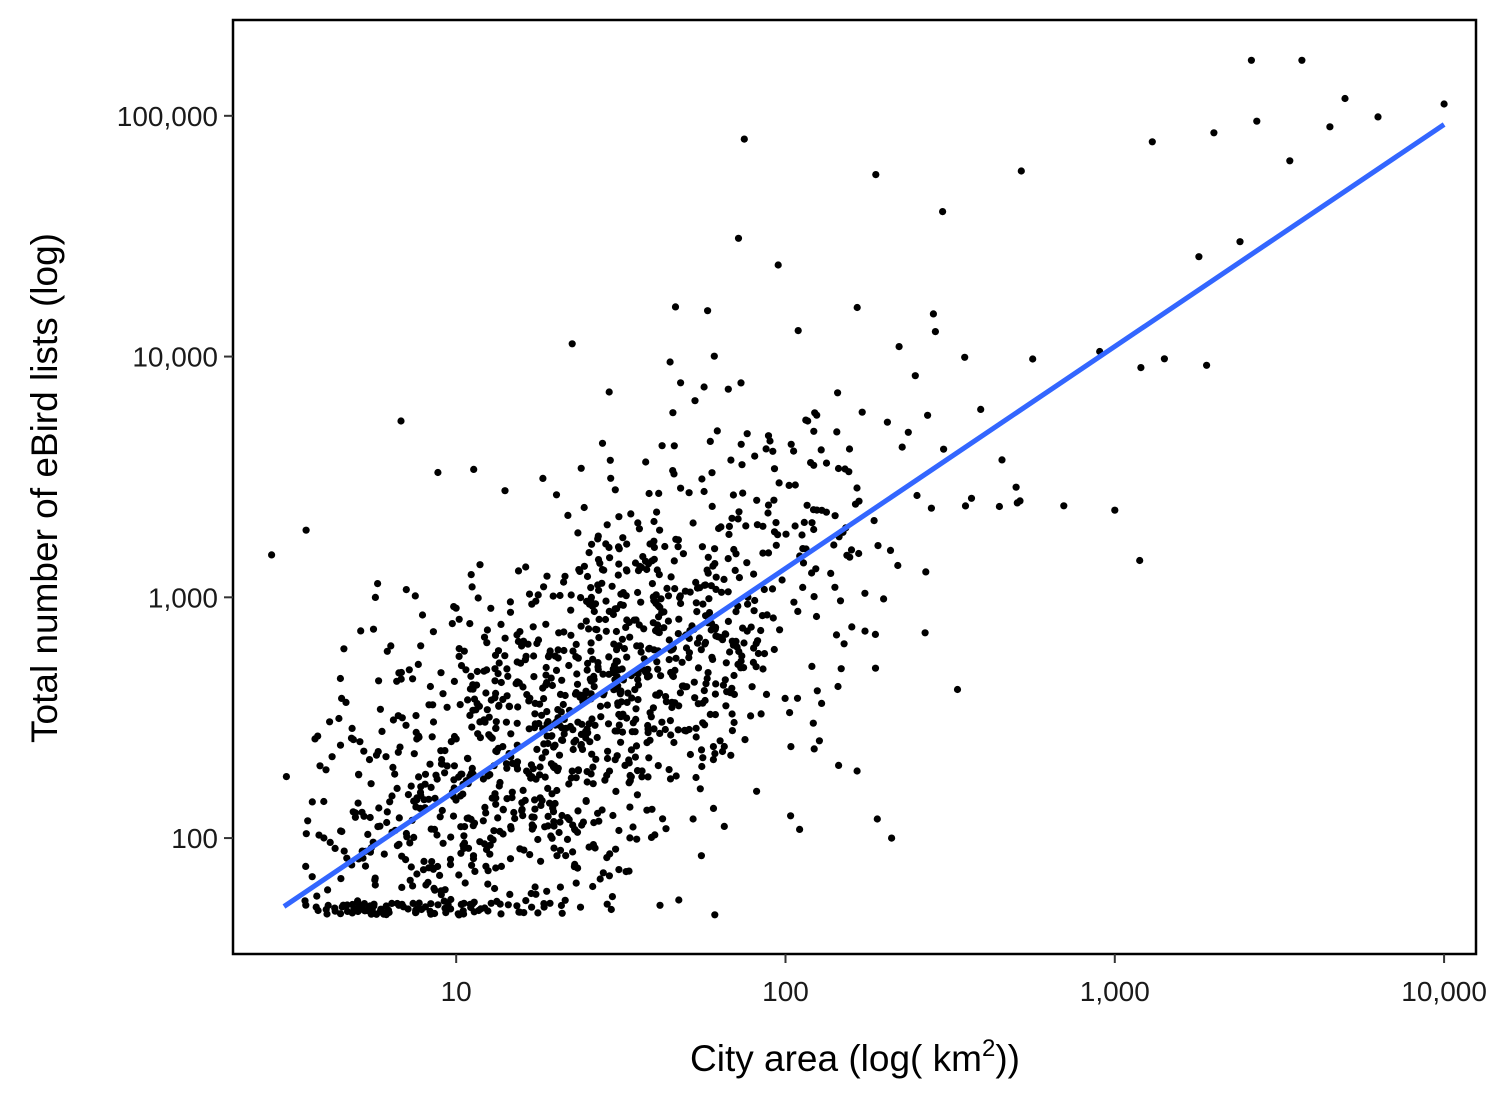  Describe the element at coordinates (167, 116) in the screenshot. I see `y-tick-label: 100,000` at that location.